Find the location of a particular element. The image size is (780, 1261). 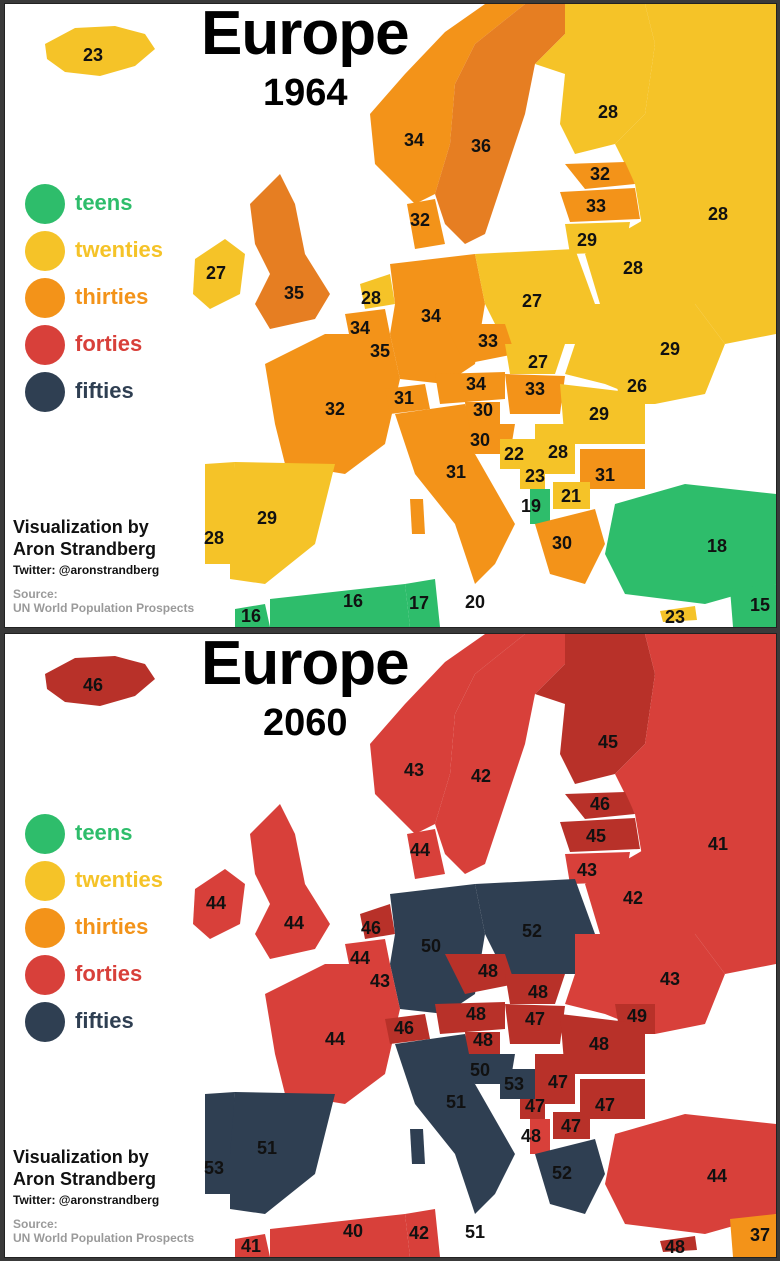

region-macedonia is located at coordinates (571, 1125).